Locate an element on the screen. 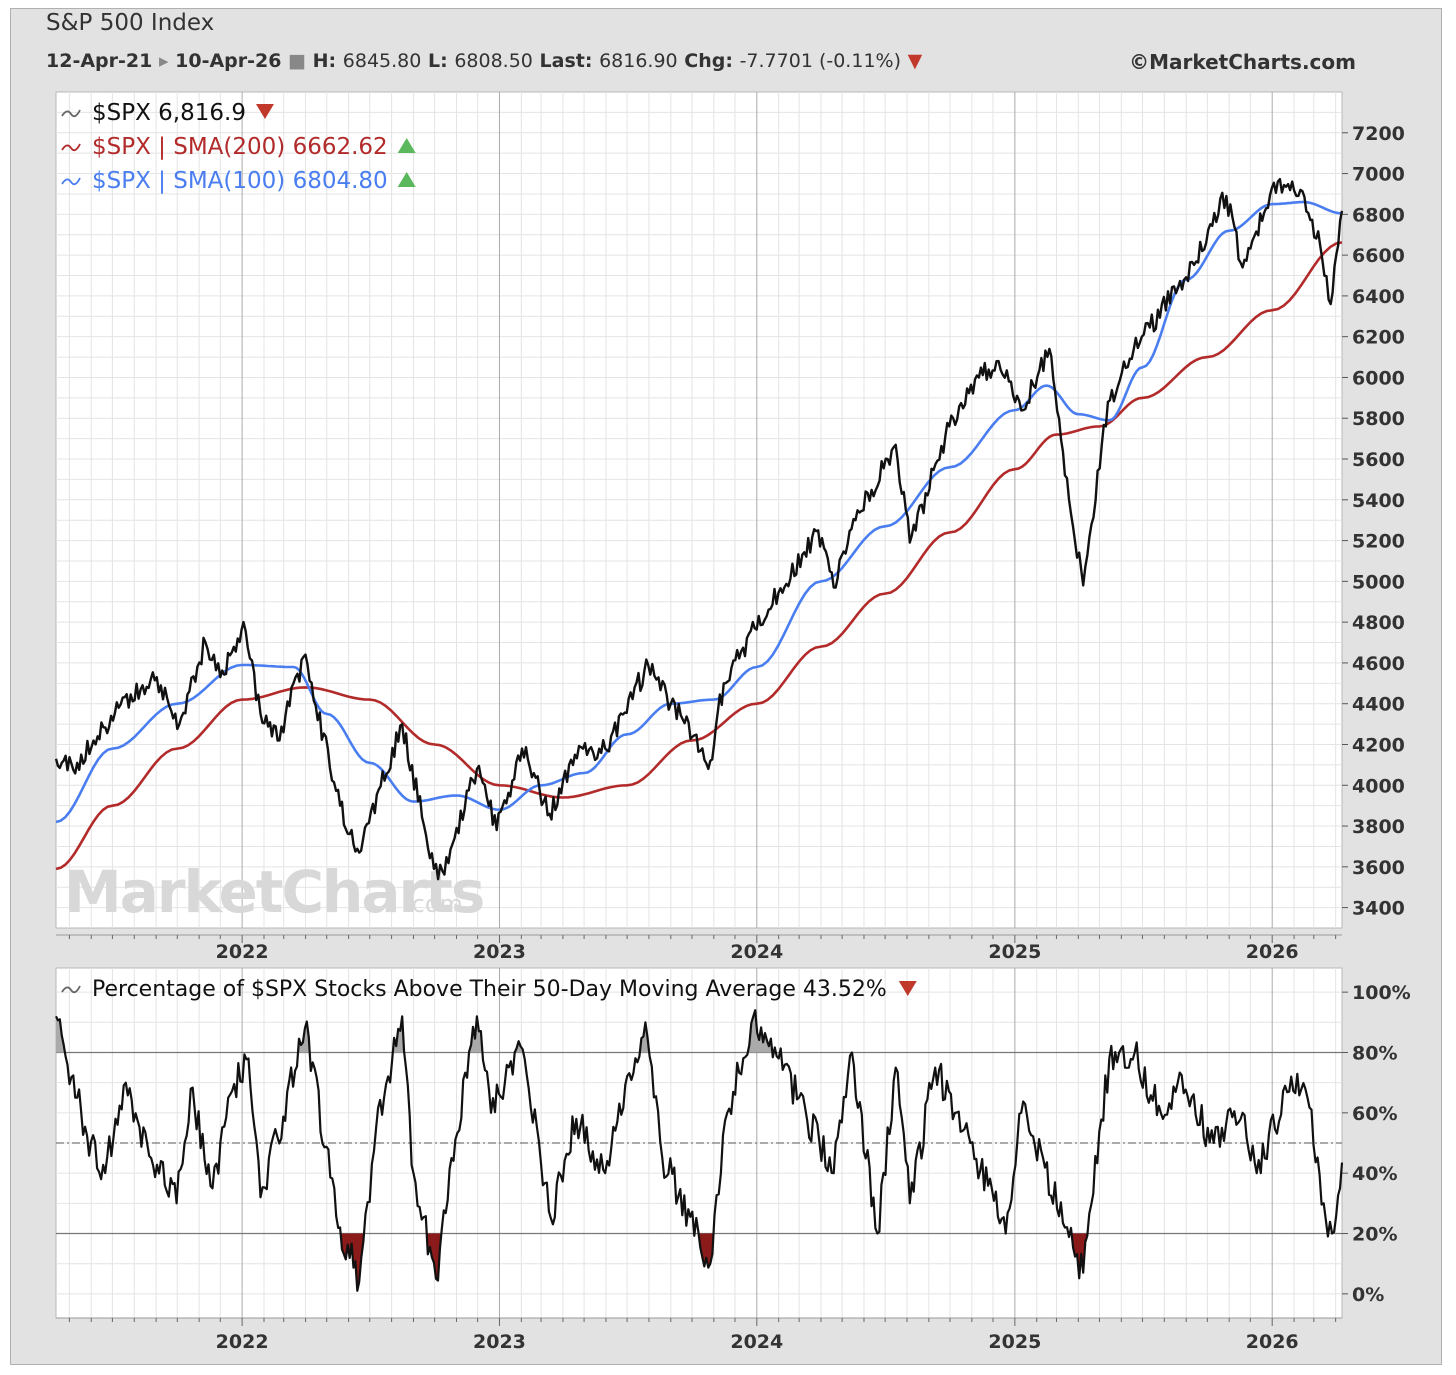 Image resolution: width=1456 pixels, height=1375 pixels. date-end: 10-Apr-26 is located at coordinates (228, 61).